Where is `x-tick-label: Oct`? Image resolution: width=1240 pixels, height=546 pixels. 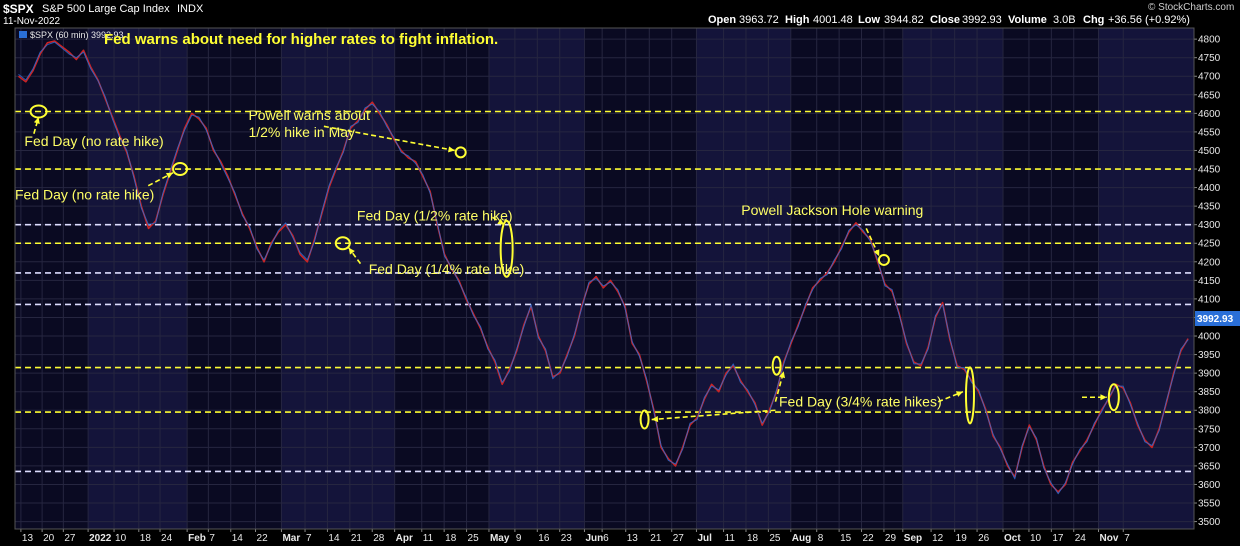
x-tick-label: Oct is located at coordinates (1012, 538).